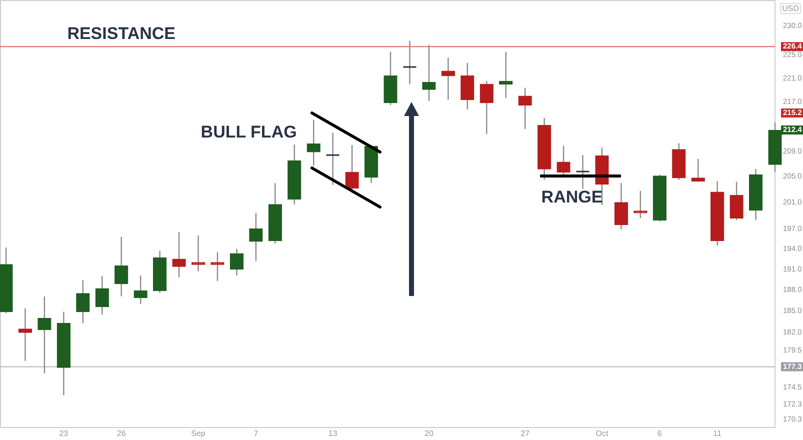 This screenshot has height=440, width=803. Describe the element at coordinates (659, 433) in the screenshot. I see `x-tick-label: 6` at that location.